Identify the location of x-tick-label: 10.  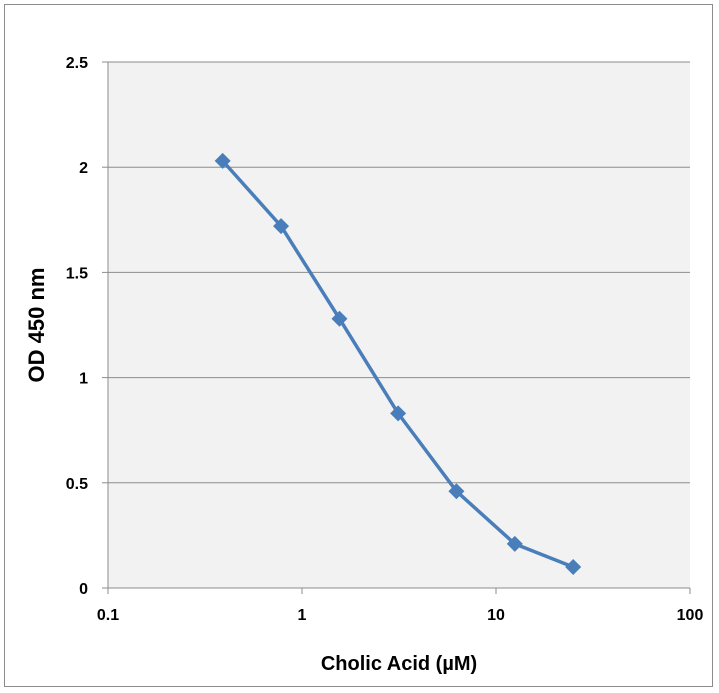
(496, 615).